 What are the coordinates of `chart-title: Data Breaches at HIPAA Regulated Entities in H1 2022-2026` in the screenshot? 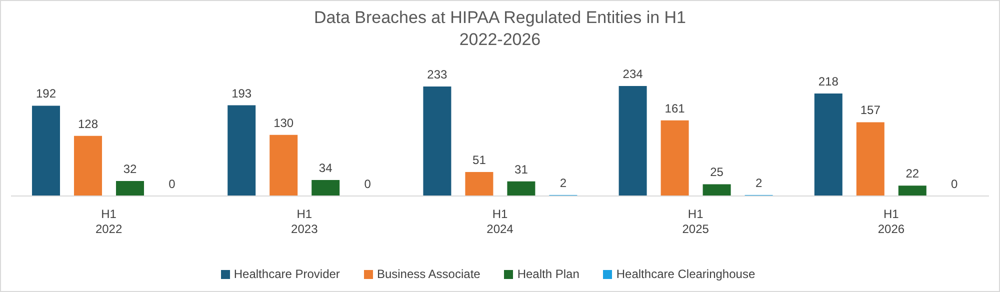 It's located at (500, 29).